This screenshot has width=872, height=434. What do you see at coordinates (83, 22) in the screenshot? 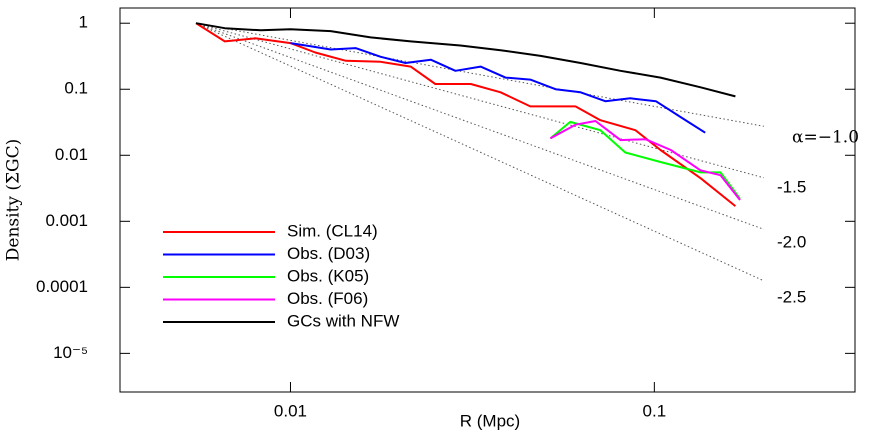
I see `y-tick-label: 1` at bounding box center [83, 22].